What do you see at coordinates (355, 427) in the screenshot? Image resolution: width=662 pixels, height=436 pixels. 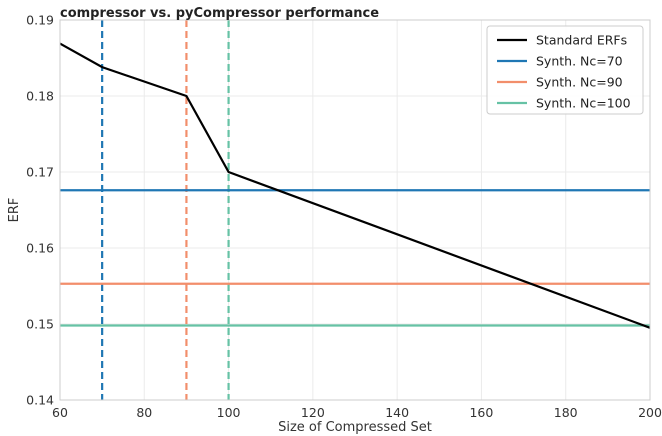 I see `x-axis-label: Size of Compressed Set` at bounding box center [355, 427].